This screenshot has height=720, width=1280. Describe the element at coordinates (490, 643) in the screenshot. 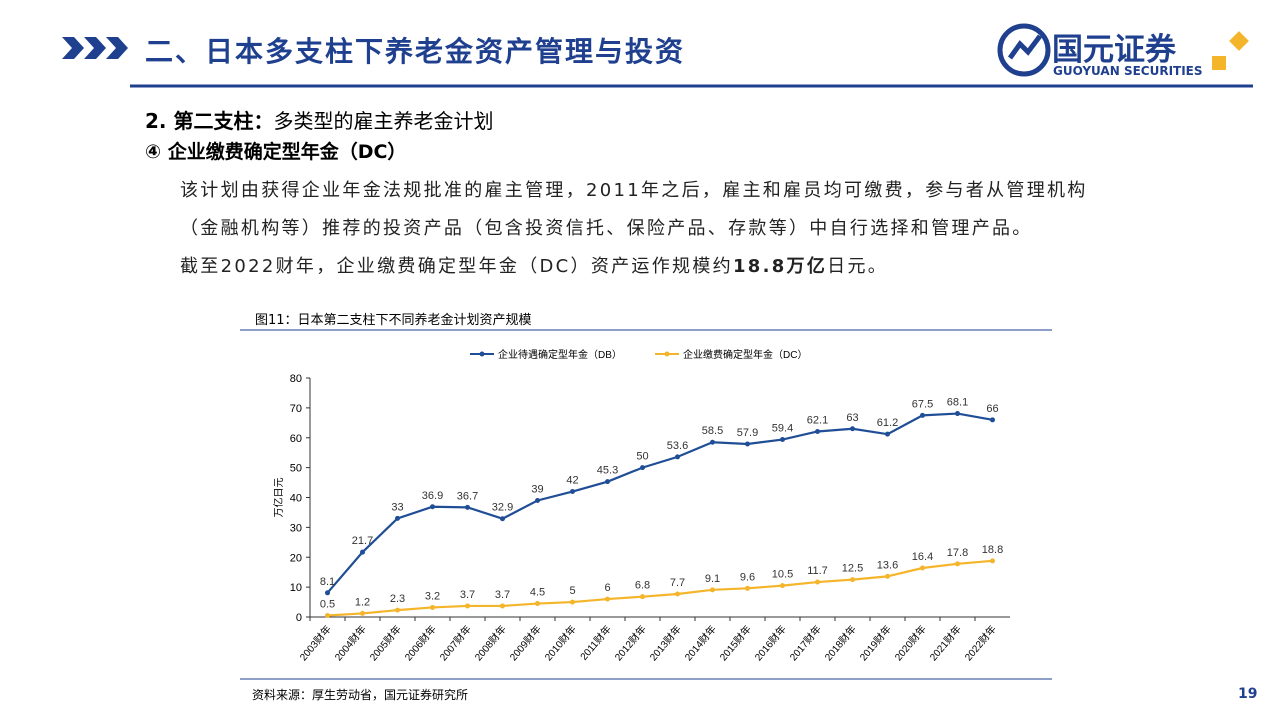

I see `x-tick-label: 2008财年` at that location.